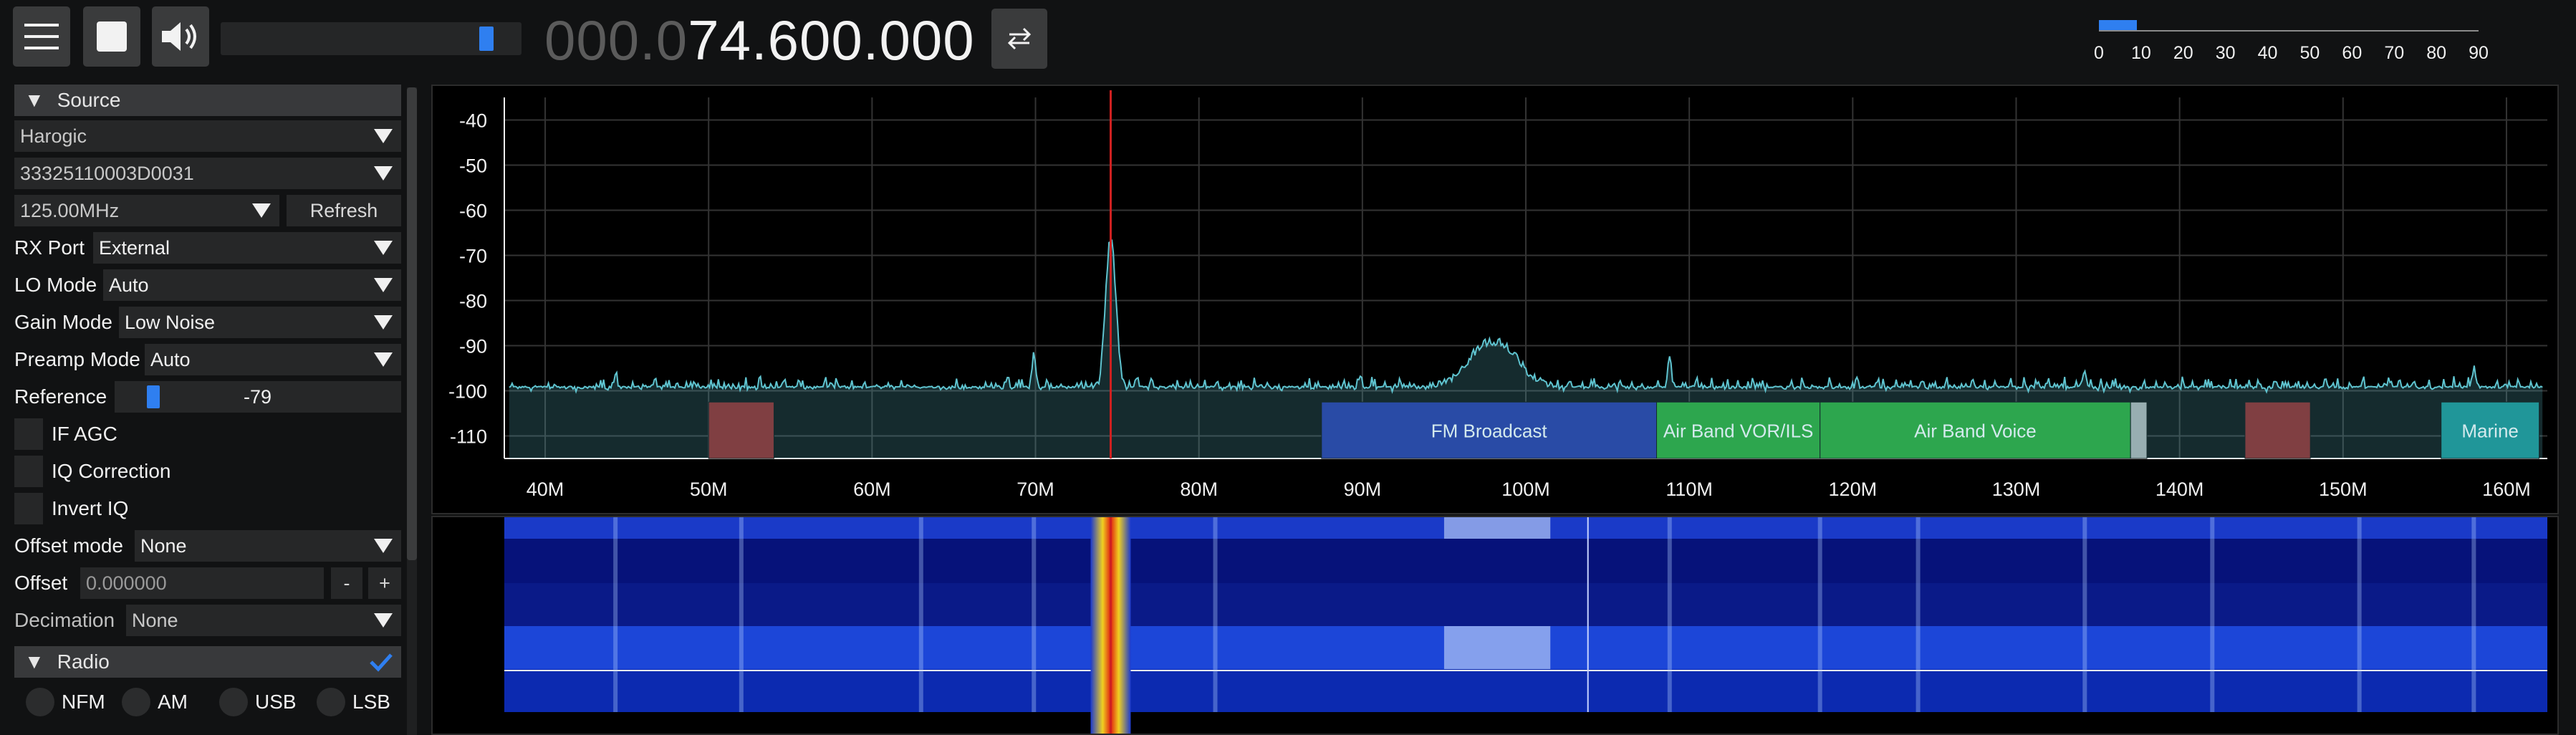 This screenshot has height=735, width=2576. Describe the element at coordinates (129, 285) in the screenshot. I see `lo-mode-value: Auto` at that location.